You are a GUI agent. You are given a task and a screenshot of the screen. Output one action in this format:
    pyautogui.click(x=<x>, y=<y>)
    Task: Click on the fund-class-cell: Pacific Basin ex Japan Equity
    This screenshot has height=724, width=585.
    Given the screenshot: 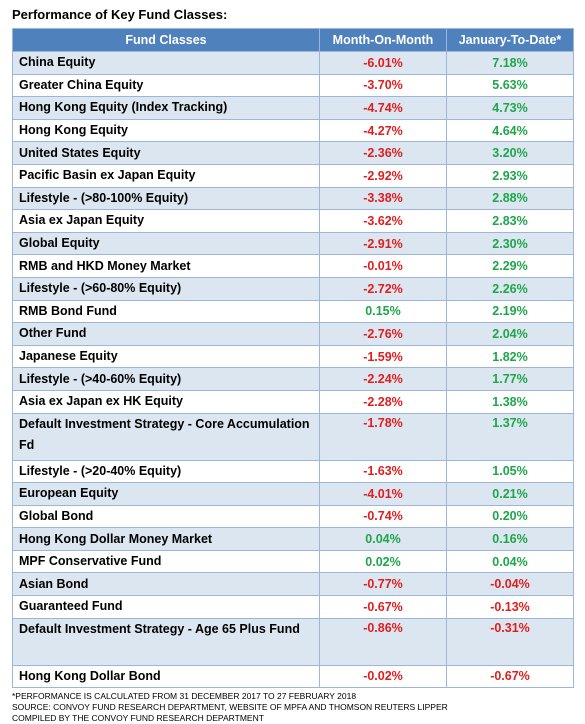 What is the action you would take?
    pyautogui.click(x=166, y=175)
    